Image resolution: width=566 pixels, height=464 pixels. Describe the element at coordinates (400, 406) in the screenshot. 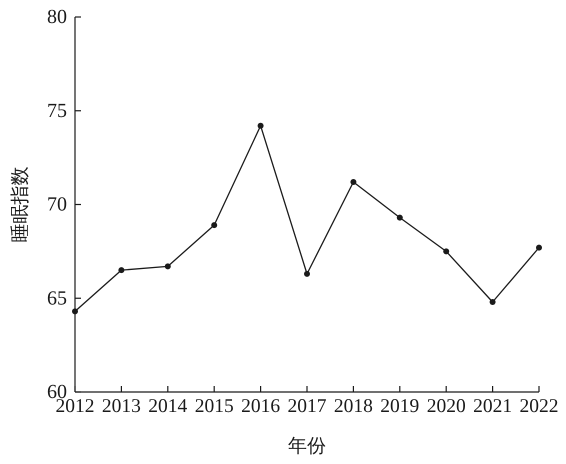

I see `x-tick-label: 2019` at that location.